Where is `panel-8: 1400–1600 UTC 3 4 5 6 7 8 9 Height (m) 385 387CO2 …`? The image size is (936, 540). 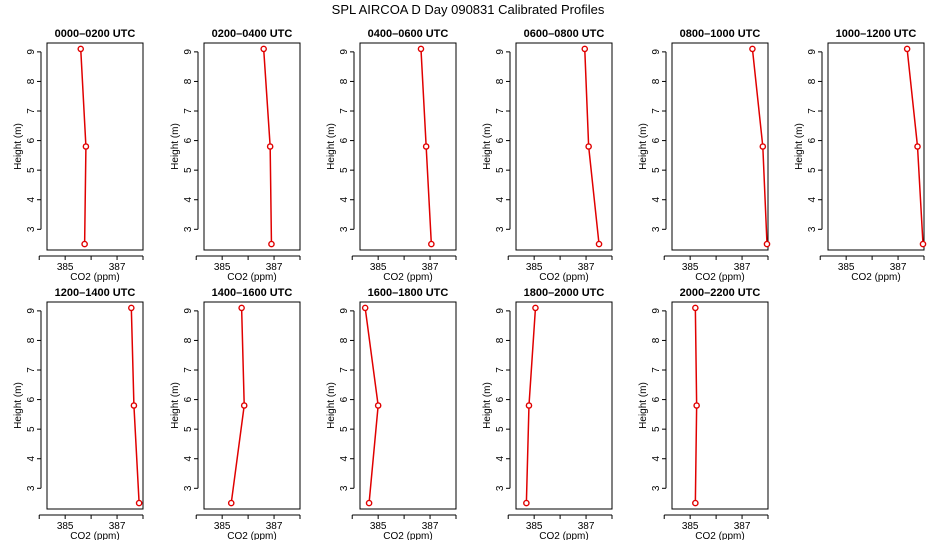
panel-8: 1400–1600 UTC 3 4 5 6 7 8 9 Height (m) 385 387CO2 … is located at coordinates (235, 413).